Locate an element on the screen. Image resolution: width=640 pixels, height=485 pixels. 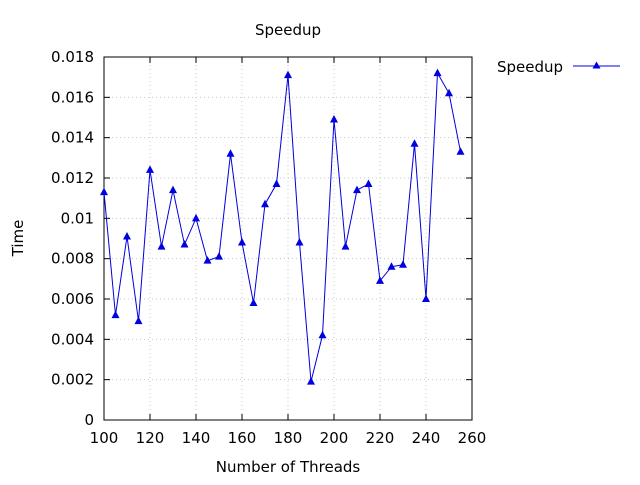
y-tick-label: 0.016 is located at coordinates (72, 97).